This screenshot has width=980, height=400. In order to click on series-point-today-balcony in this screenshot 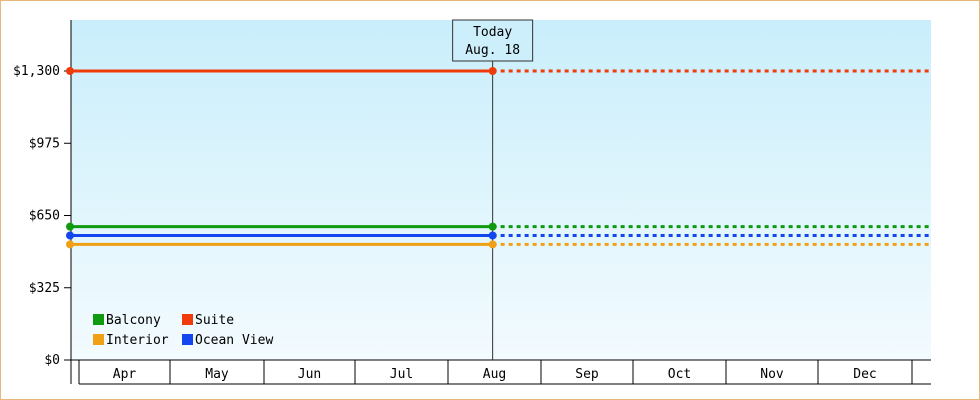, I will do `click(492, 226)`.